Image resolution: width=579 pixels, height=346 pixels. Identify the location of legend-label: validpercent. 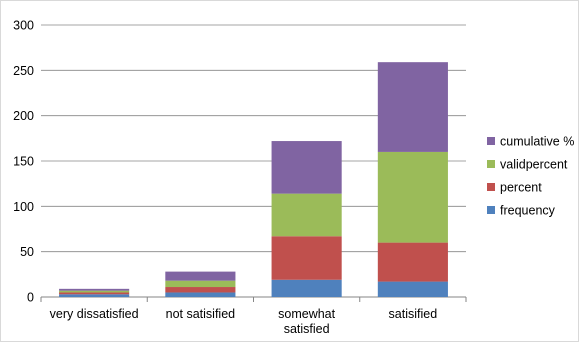
(534, 165).